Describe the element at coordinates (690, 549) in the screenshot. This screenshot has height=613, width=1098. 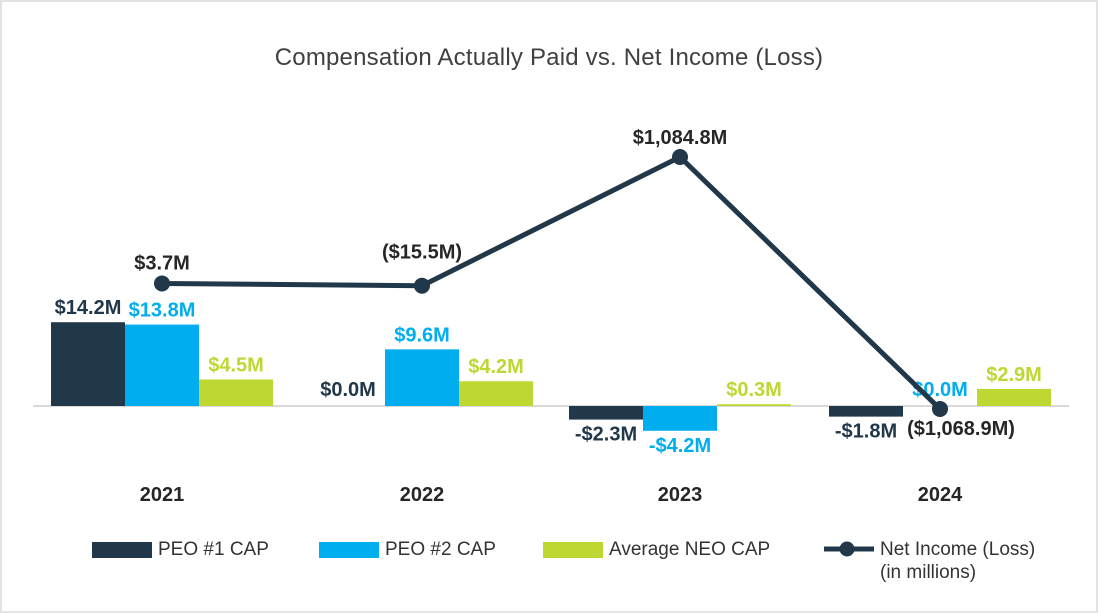
I see `legend-label-avg-neo-cap: Average NEO CAP` at that location.